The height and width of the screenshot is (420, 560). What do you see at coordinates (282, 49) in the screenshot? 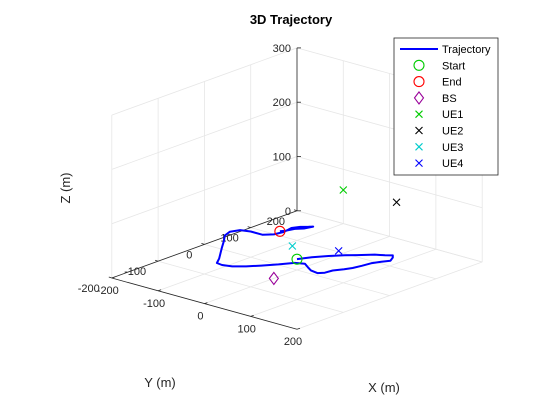
I see `z-tick-label: 300` at bounding box center [282, 49].